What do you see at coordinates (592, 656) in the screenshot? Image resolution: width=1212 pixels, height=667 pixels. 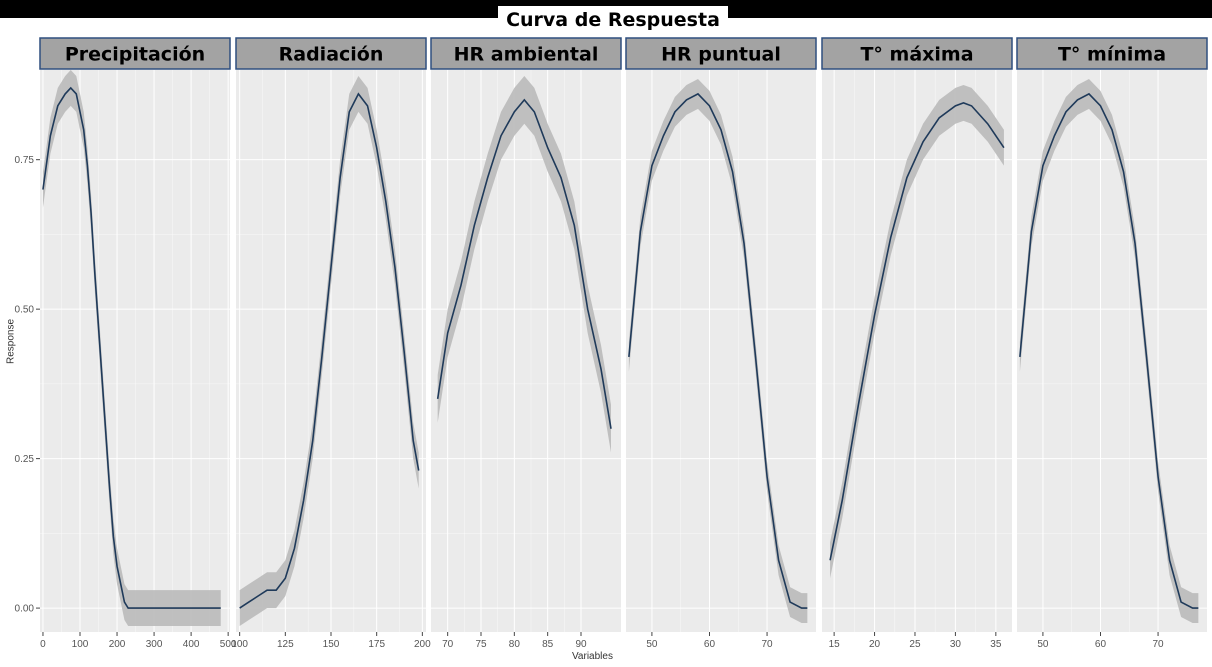 I see `x-axis-label: Variables` at bounding box center [592, 656].